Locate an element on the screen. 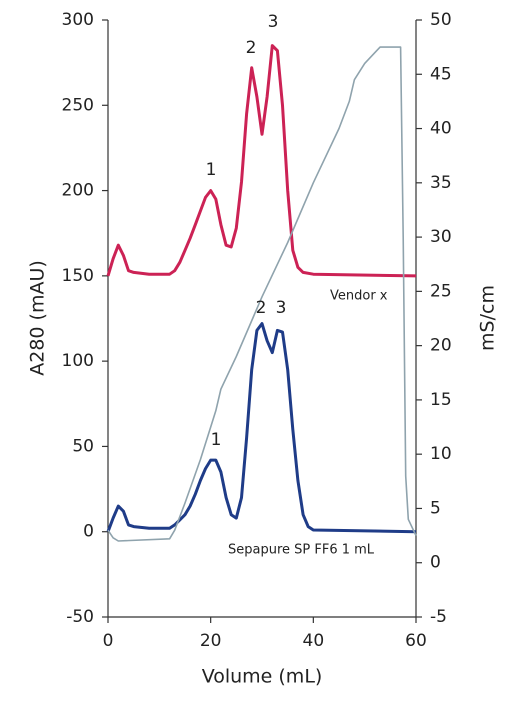 This screenshot has width=512, height=709. y2-axis-label: mS/cm is located at coordinates (488, 318).